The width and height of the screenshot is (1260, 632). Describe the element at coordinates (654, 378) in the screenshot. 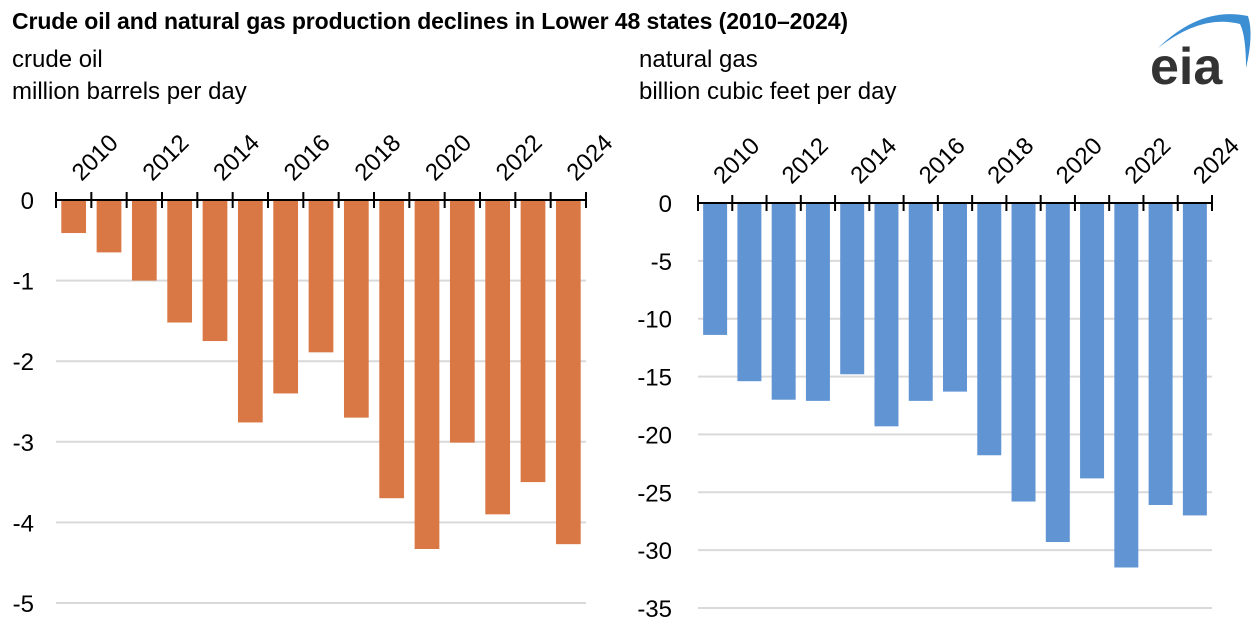

I see `y-tick-label: -15` at that location.